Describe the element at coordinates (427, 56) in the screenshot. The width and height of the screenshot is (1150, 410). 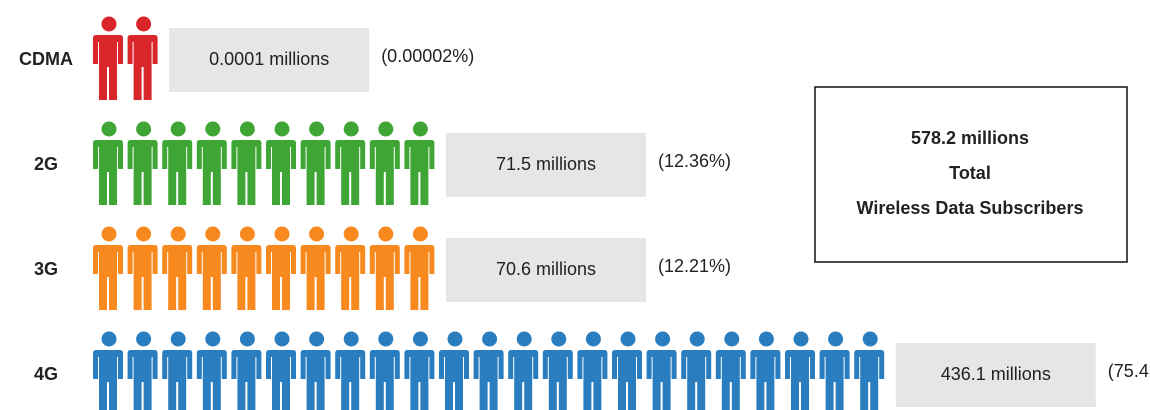
I see `share-label: (0.00002%)` at that location.